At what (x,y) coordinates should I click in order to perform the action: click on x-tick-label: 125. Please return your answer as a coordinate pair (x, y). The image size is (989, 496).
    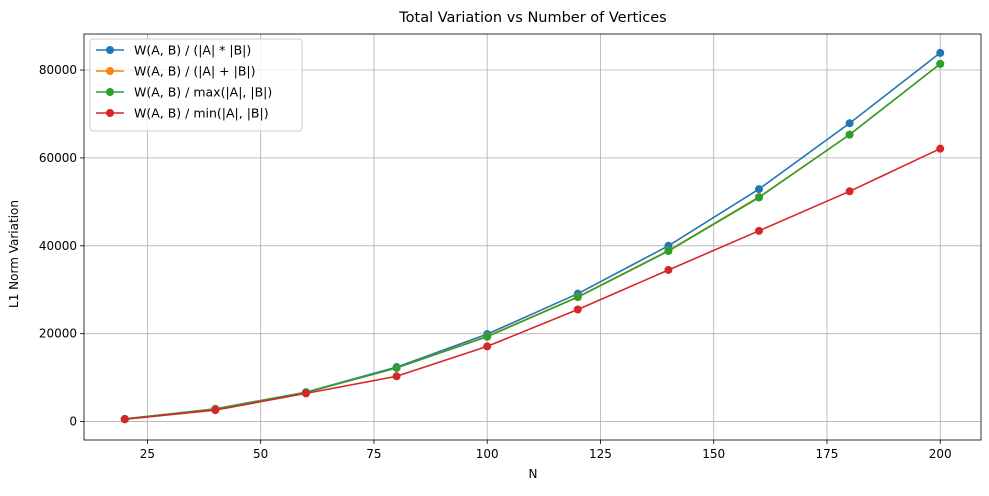
    Looking at the image, I should click on (600, 454).